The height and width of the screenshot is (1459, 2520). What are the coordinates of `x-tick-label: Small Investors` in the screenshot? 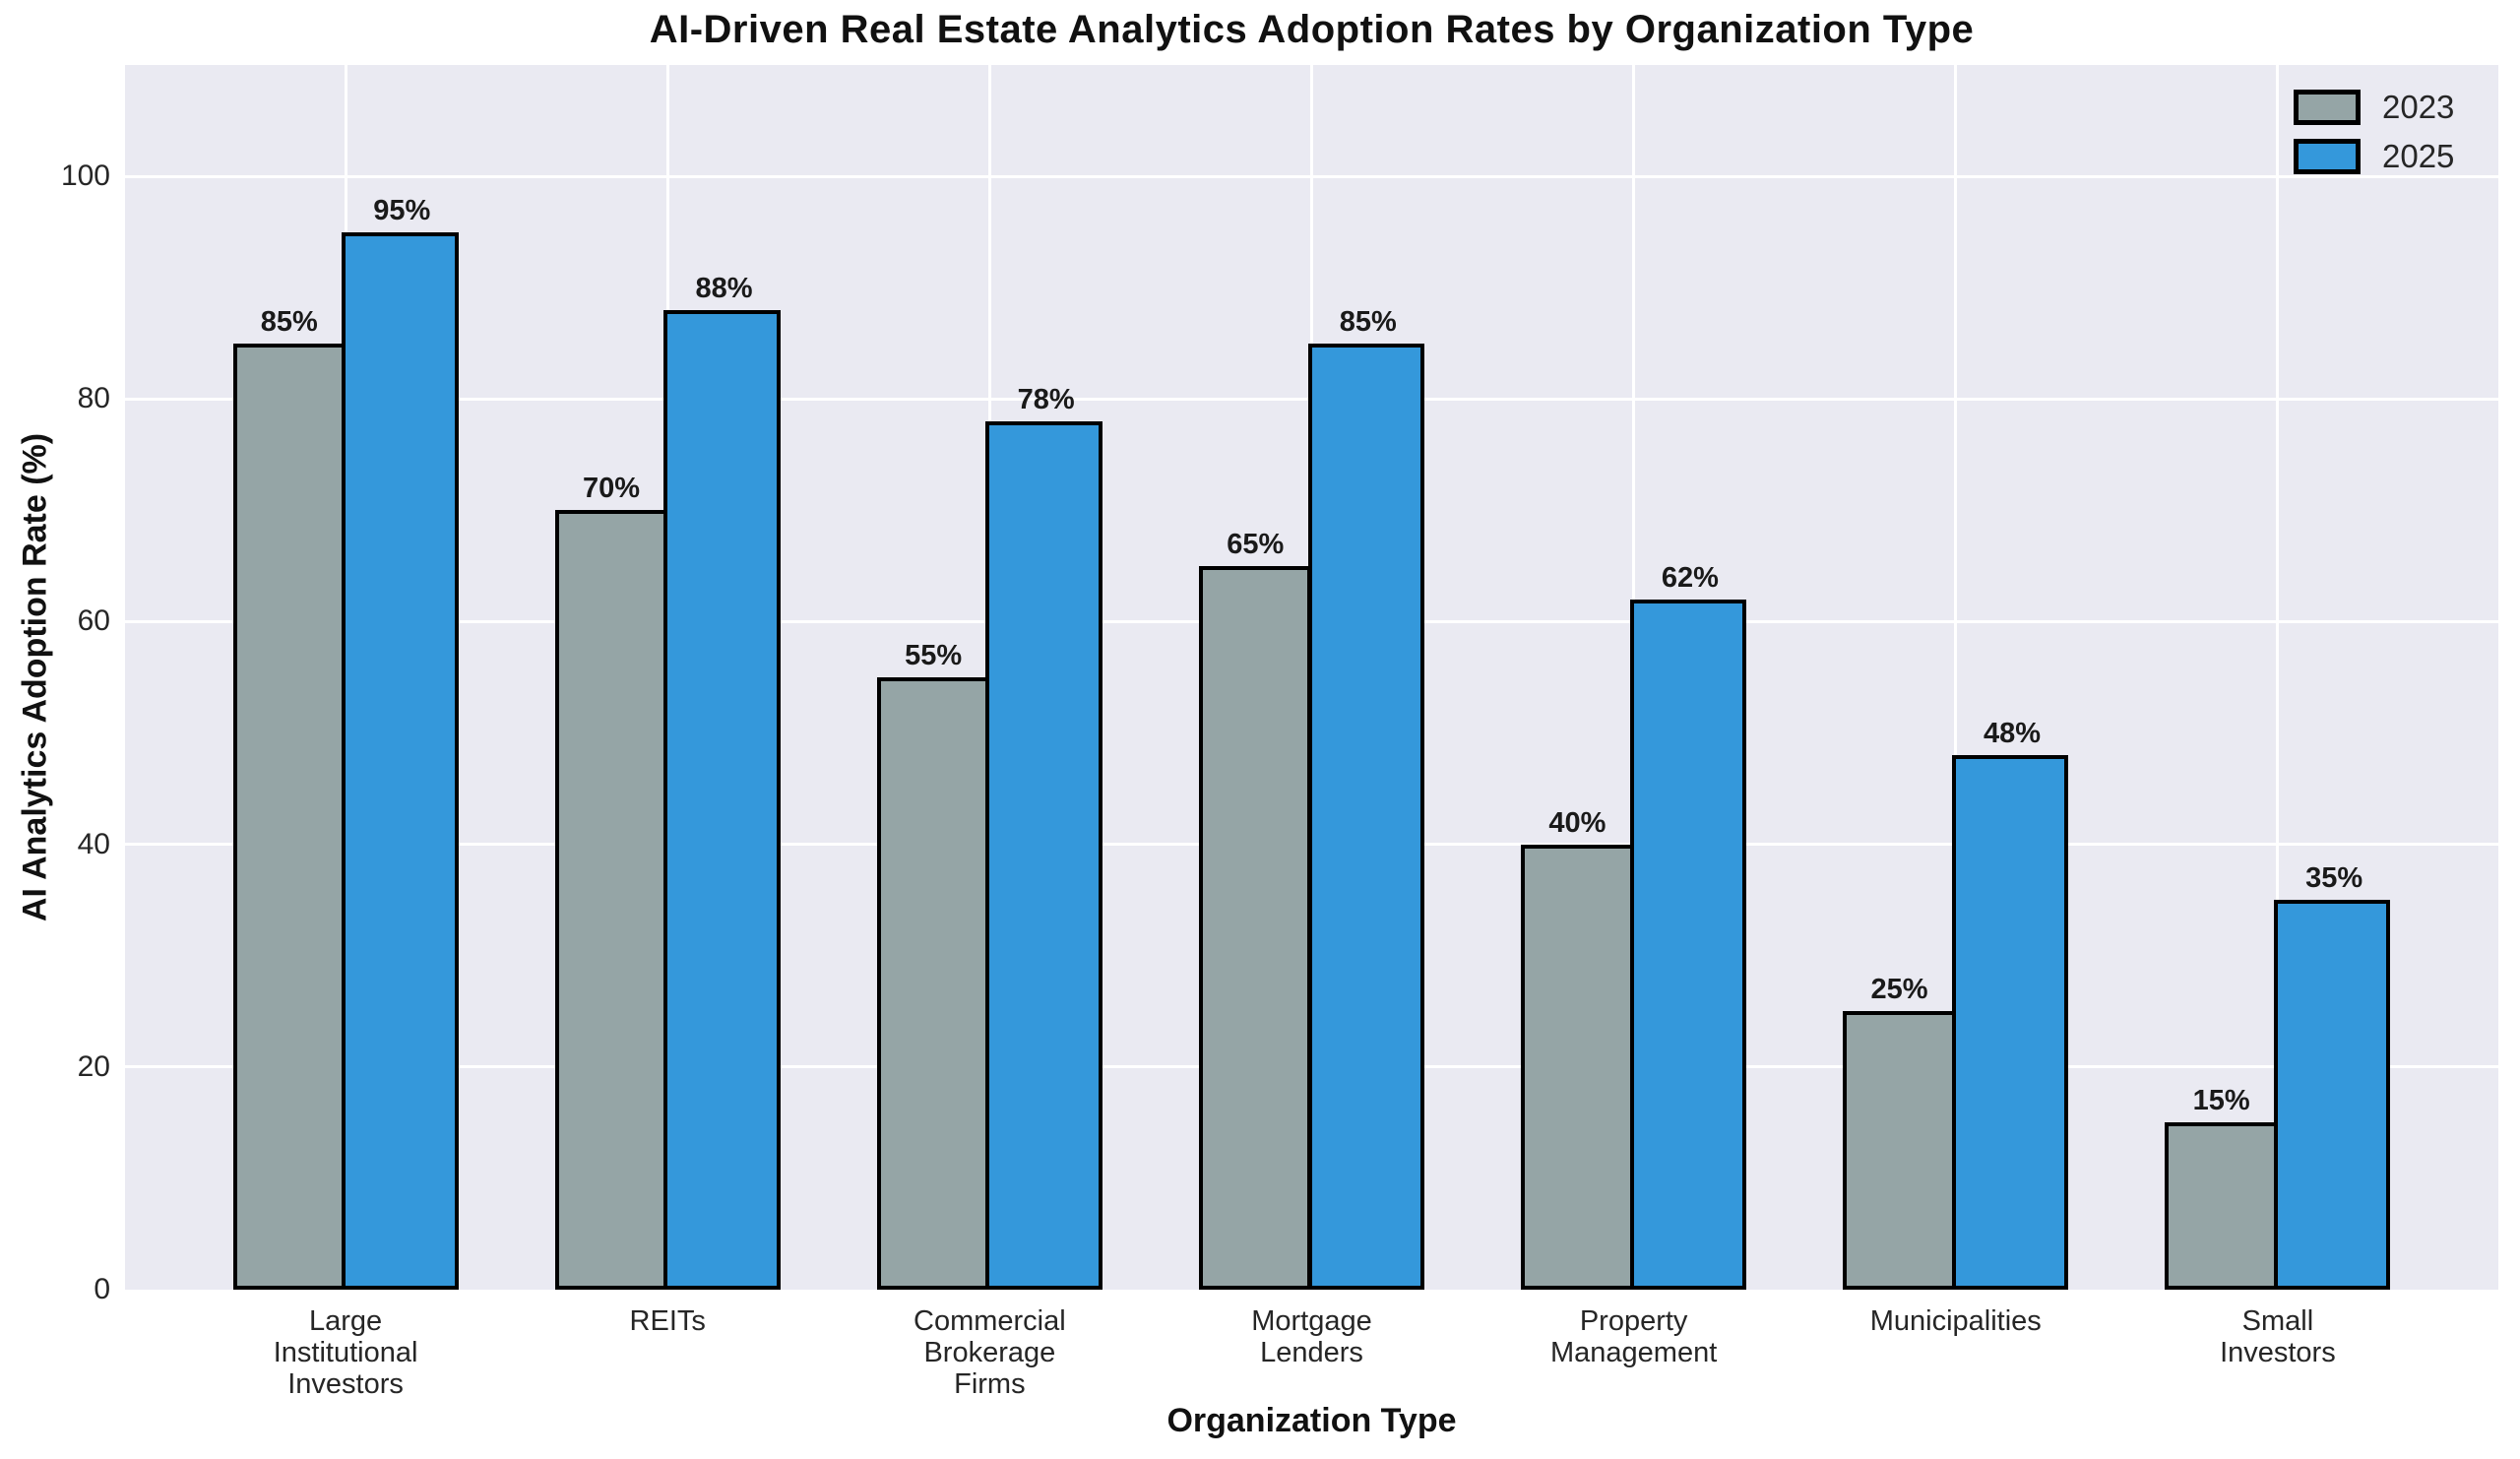 It's located at (2278, 1336).